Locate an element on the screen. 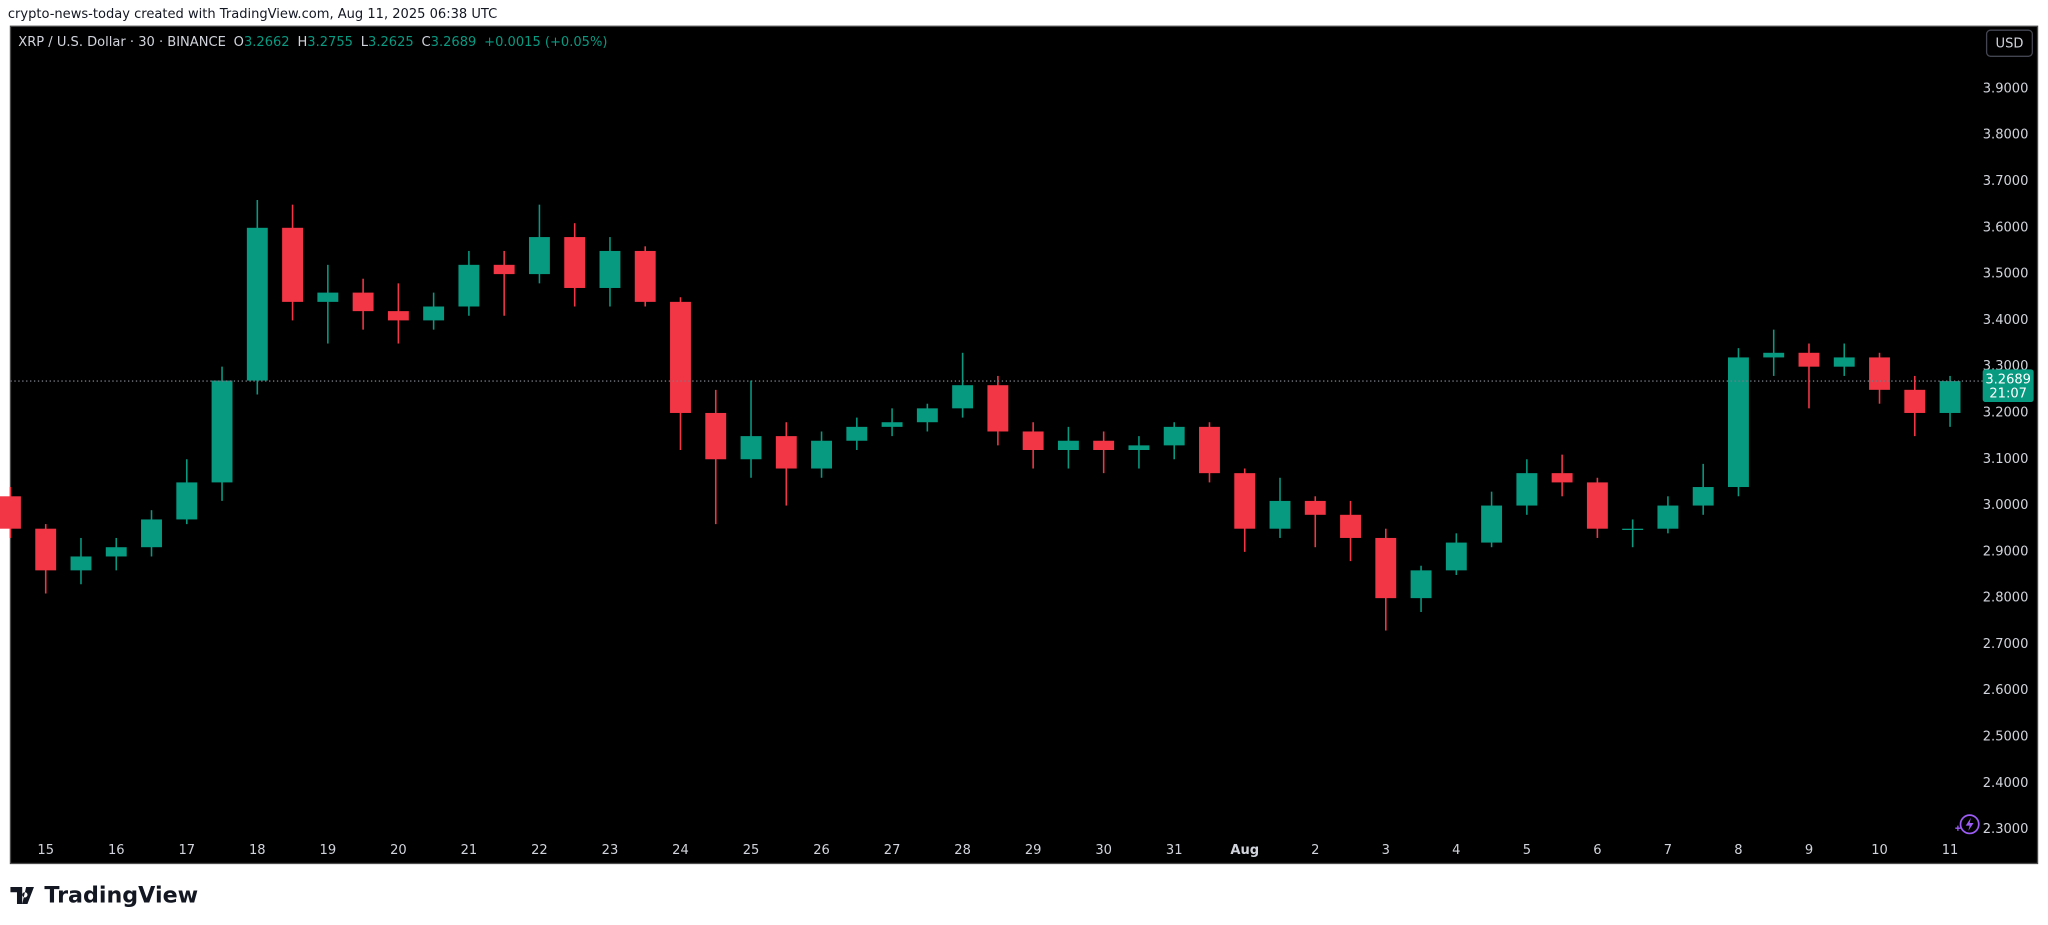  countdown-label: 21:07 is located at coordinates (2008, 394).